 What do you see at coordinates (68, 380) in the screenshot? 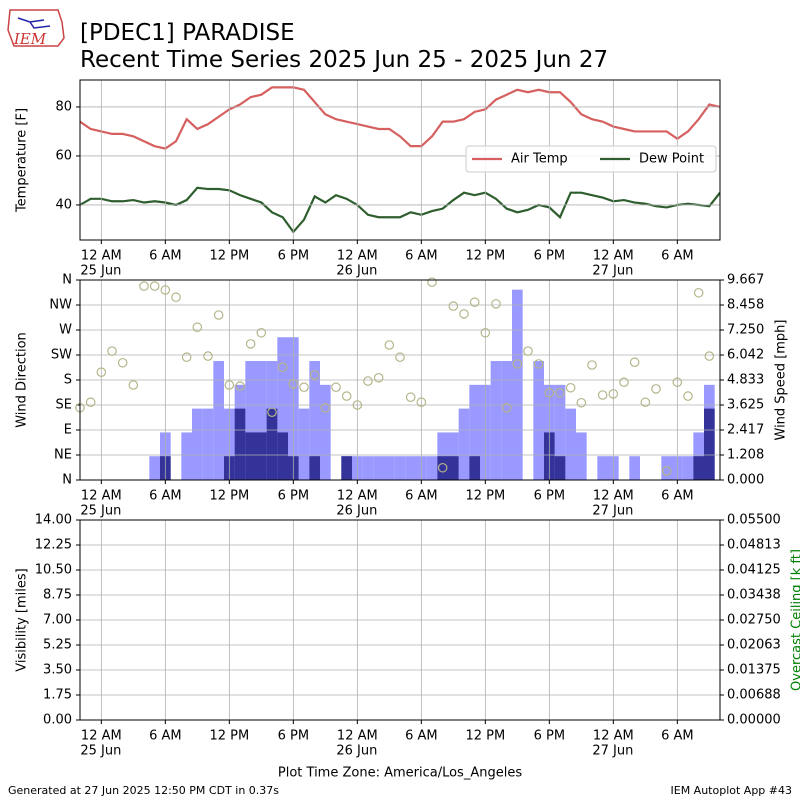
I see `y-tick-label: S` at bounding box center [68, 380].